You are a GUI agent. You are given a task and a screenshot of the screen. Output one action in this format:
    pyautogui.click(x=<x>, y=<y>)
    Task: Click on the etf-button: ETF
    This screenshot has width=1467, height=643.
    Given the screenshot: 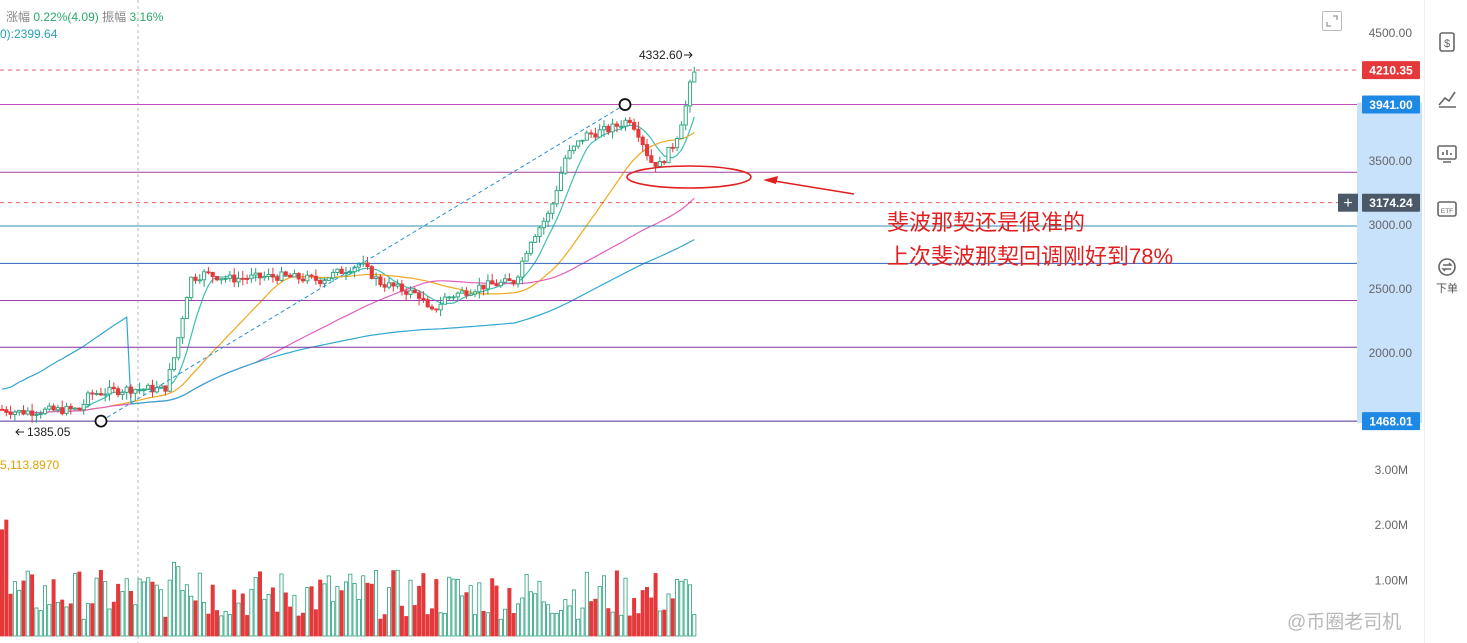 What is the action you would take?
    pyautogui.click(x=1447, y=209)
    